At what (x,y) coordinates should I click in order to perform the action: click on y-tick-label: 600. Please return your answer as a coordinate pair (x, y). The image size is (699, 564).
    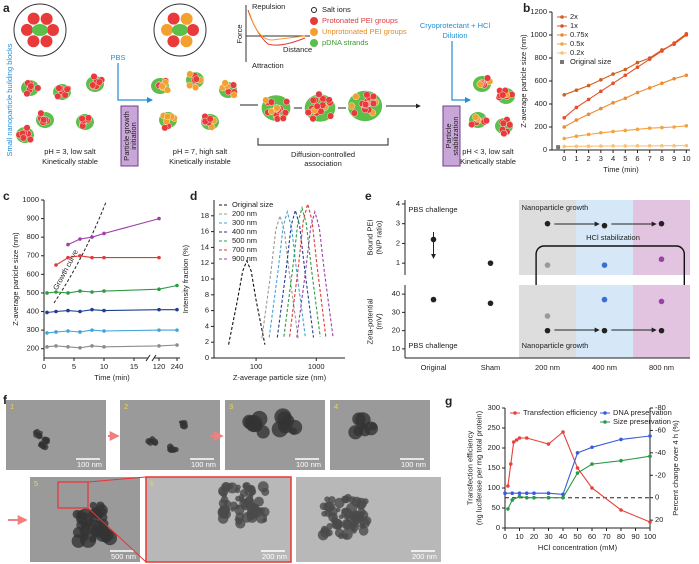
    Looking at the image, I should click on (32, 273).